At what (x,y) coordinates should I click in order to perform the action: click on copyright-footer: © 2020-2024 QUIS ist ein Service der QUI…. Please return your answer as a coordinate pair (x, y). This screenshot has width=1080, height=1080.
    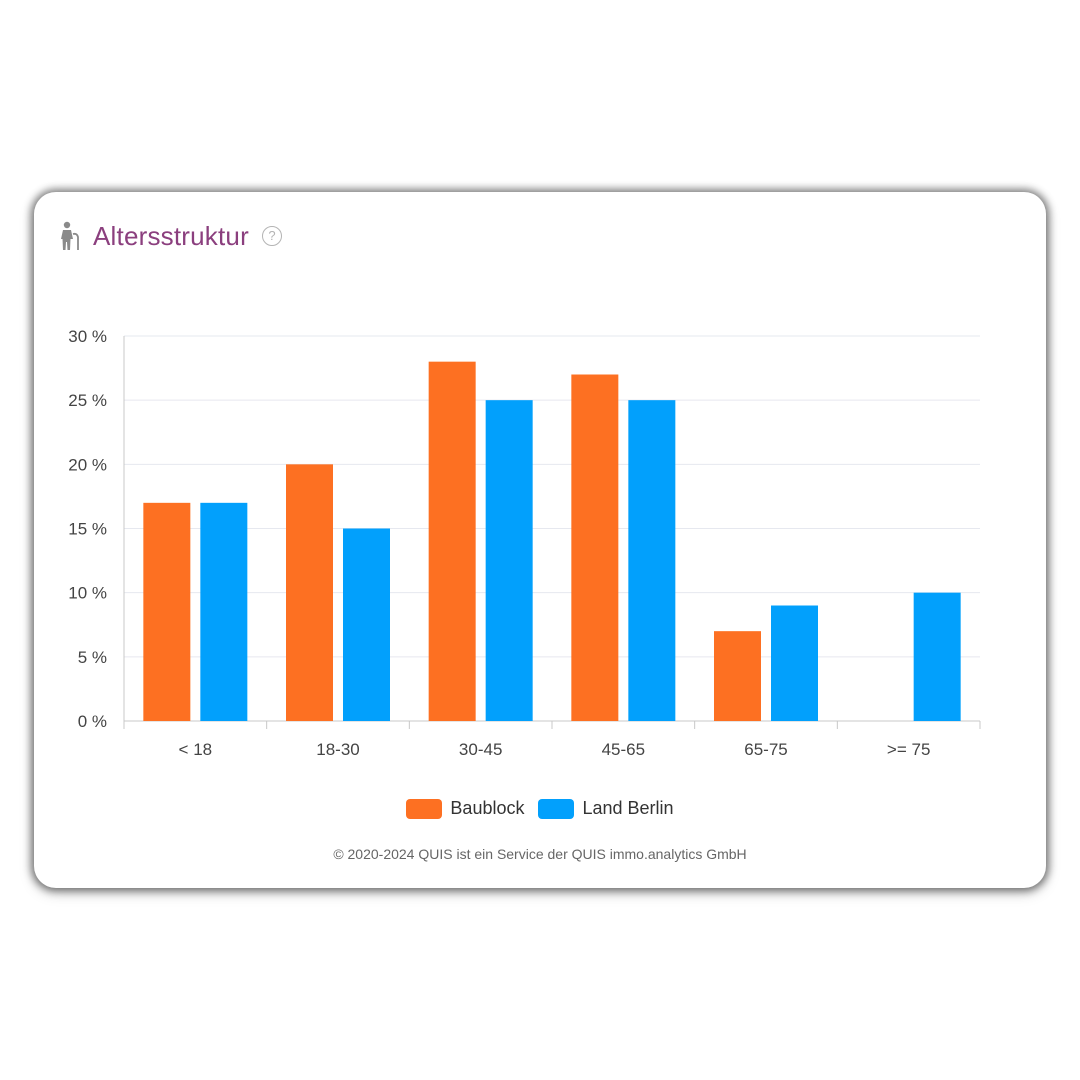
    Looking at the image, I should click on (540, 854).